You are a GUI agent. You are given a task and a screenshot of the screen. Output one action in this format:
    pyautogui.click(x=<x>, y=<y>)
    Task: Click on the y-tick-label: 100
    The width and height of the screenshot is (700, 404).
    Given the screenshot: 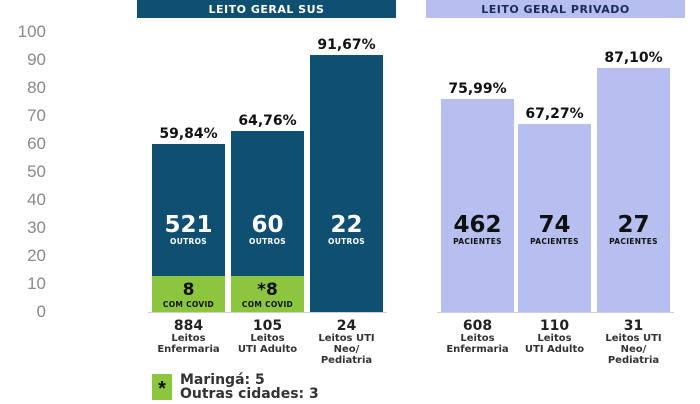 What is the action you would take?
    pyautogui.click(x=31, y=31)
    